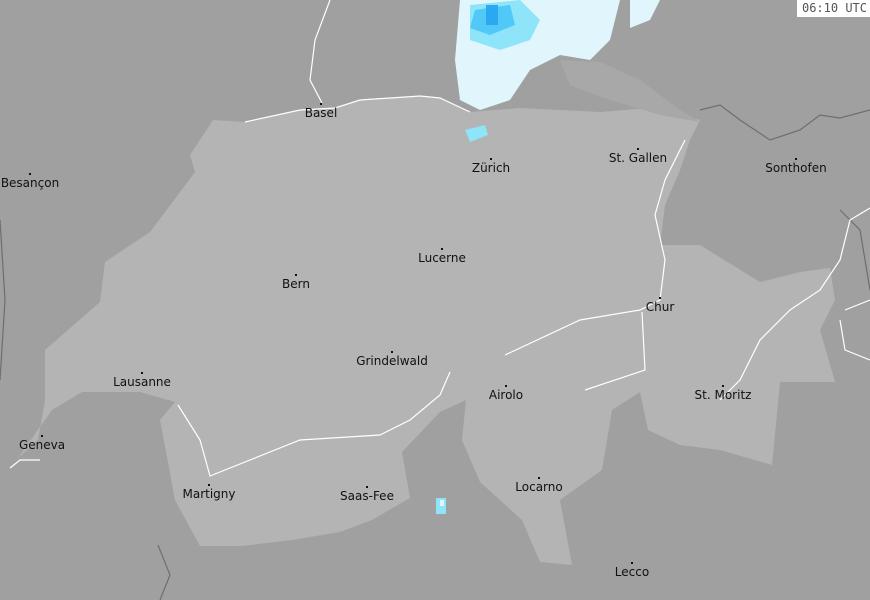  I want to click on city-bern: Bern, so click(296, 282).